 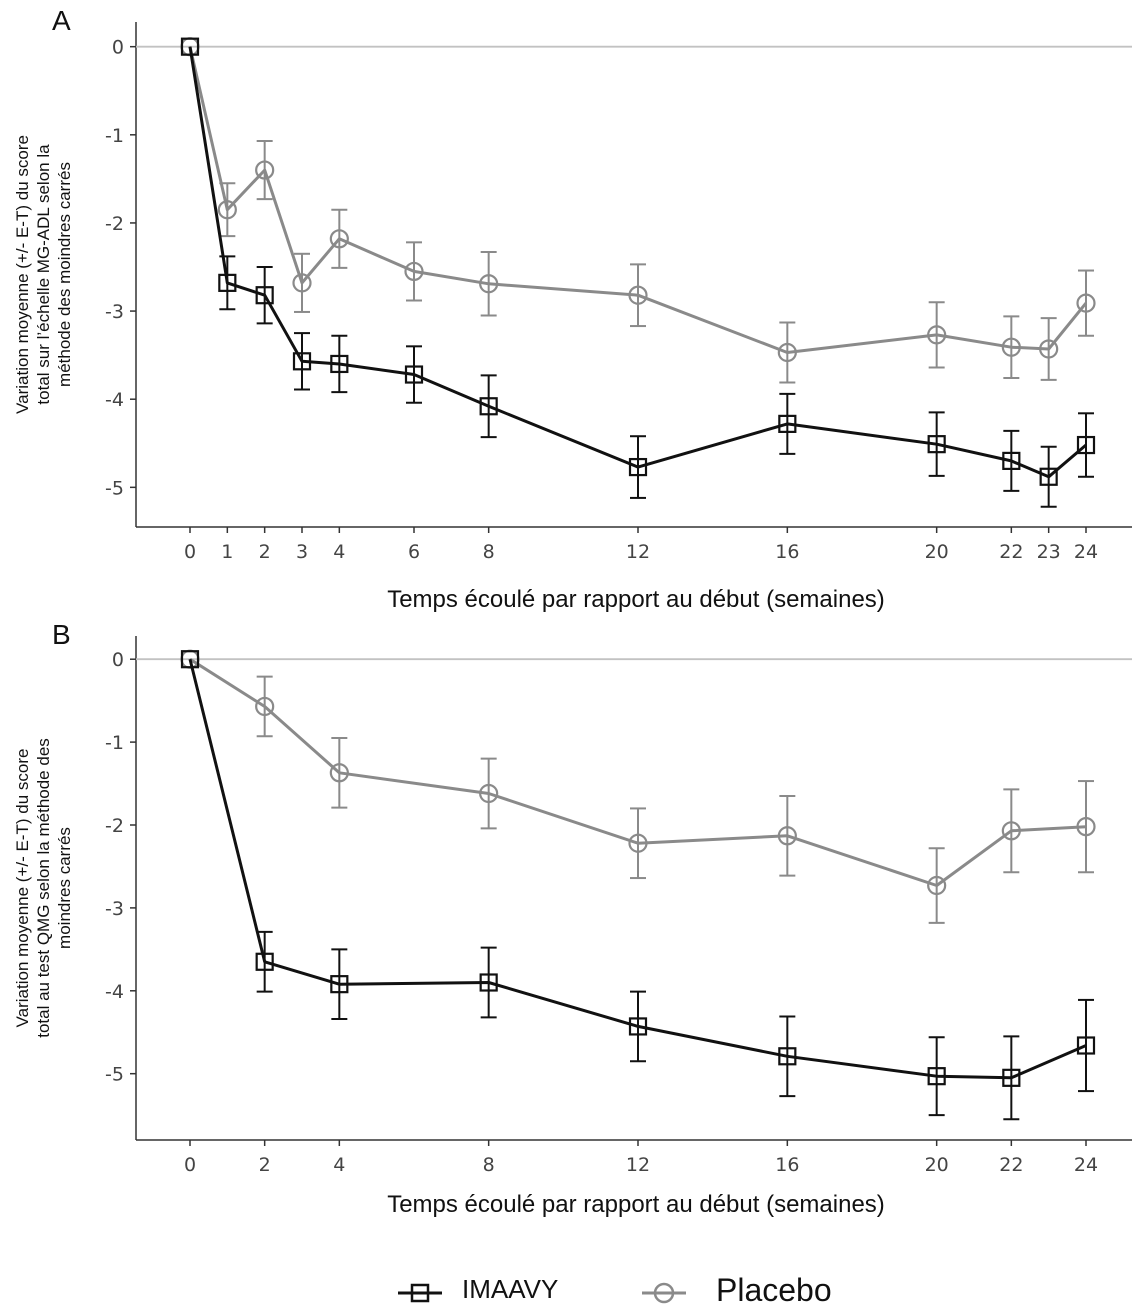 What do you see at coordinates (64, 888) in the screenshot?
I see `y-axis-label-line: moindres carrés` at bounding box center [64, 888].